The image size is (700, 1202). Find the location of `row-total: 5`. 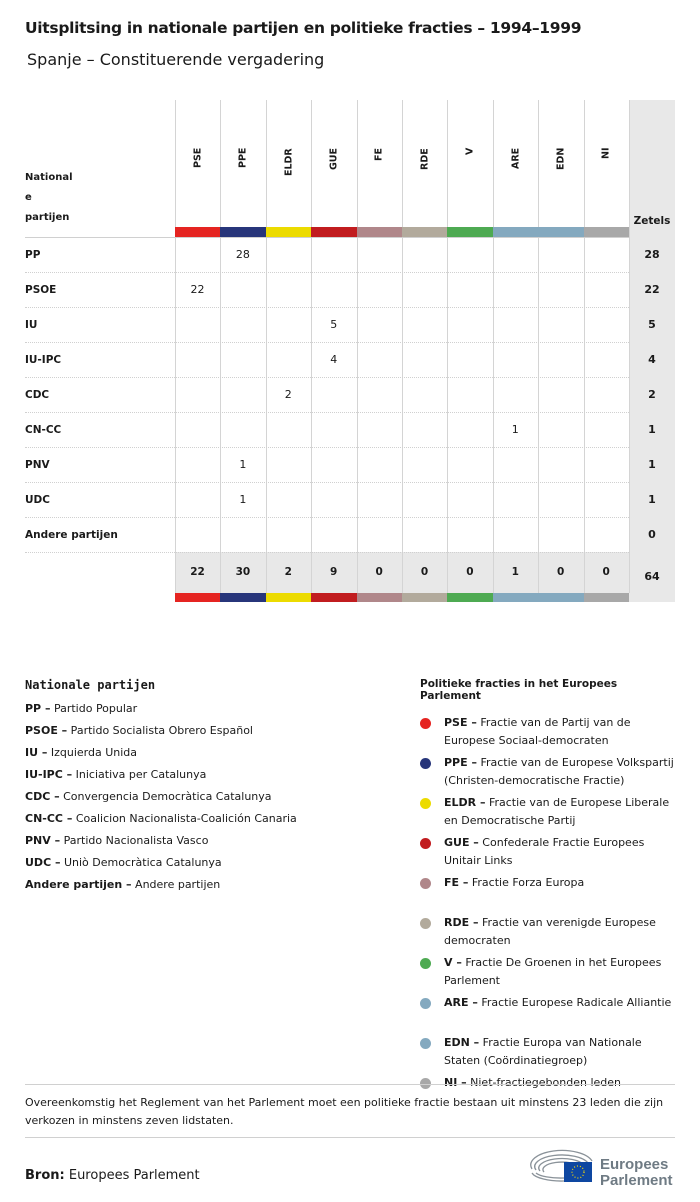

row-total: 5 is located at coordinates (652, 324).